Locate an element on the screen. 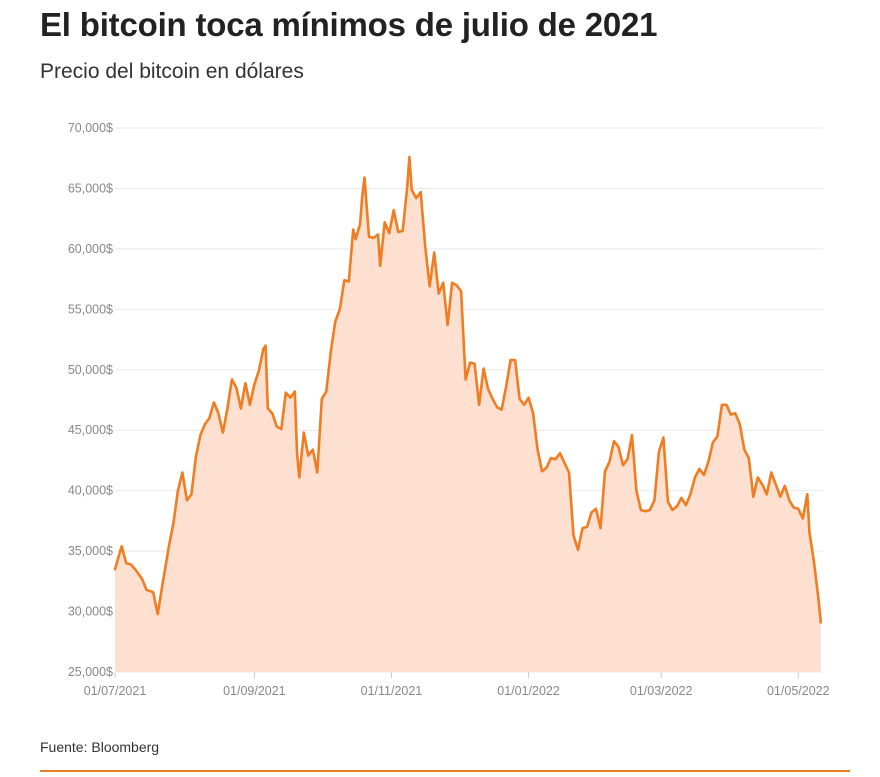 The image size is (880, 777). x-tick-label: 01/09/2021 is located at coordinates (254, 691).